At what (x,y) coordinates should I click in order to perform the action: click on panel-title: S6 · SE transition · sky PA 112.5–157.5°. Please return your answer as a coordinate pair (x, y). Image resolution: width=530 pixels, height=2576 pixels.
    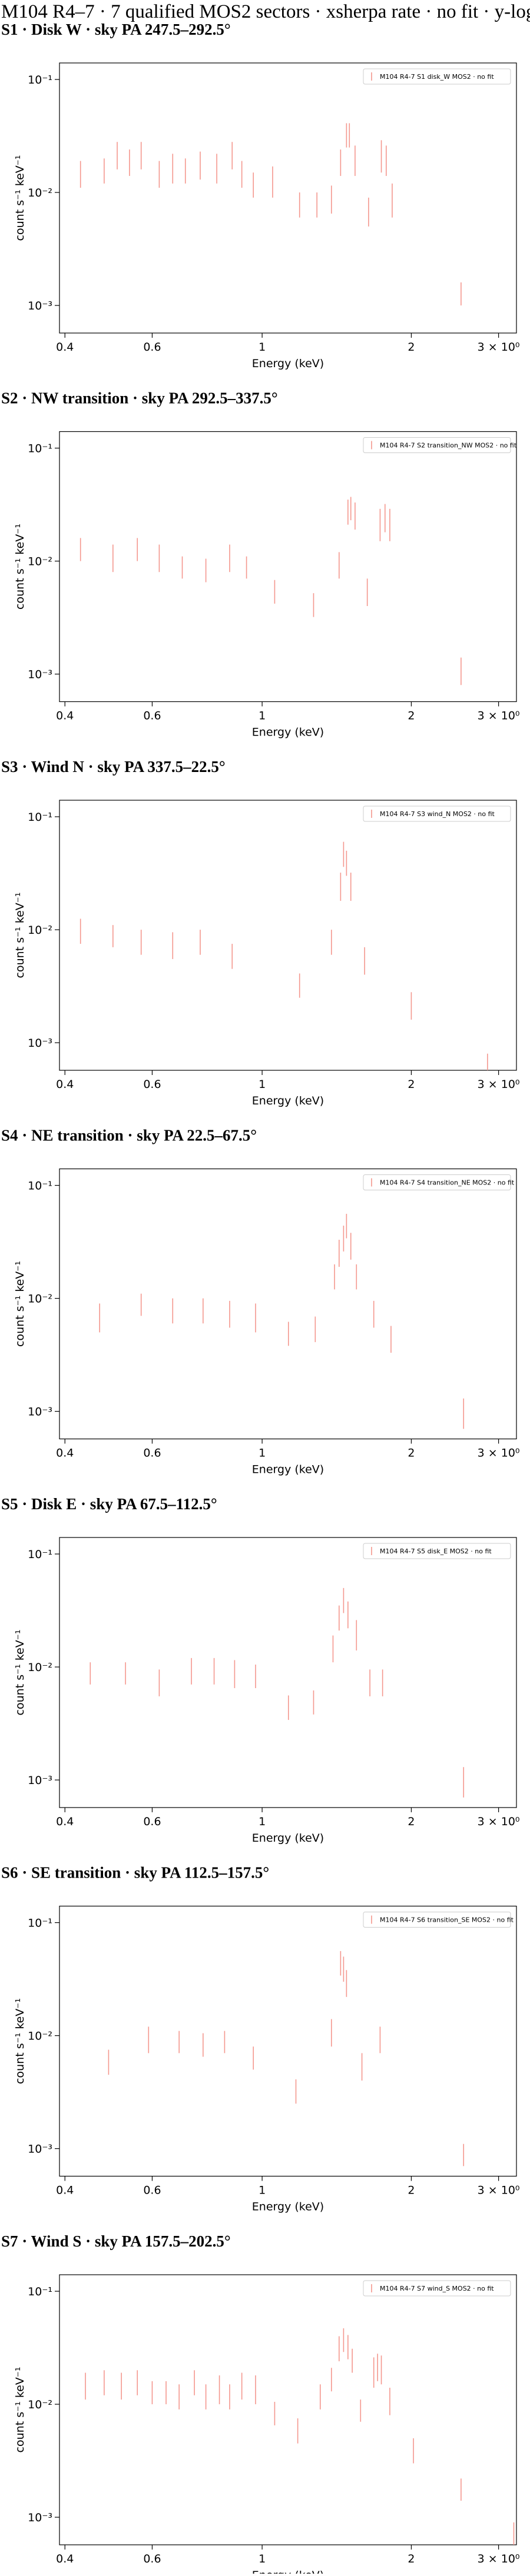
    Looking at the image, I should click on (135, 1873).